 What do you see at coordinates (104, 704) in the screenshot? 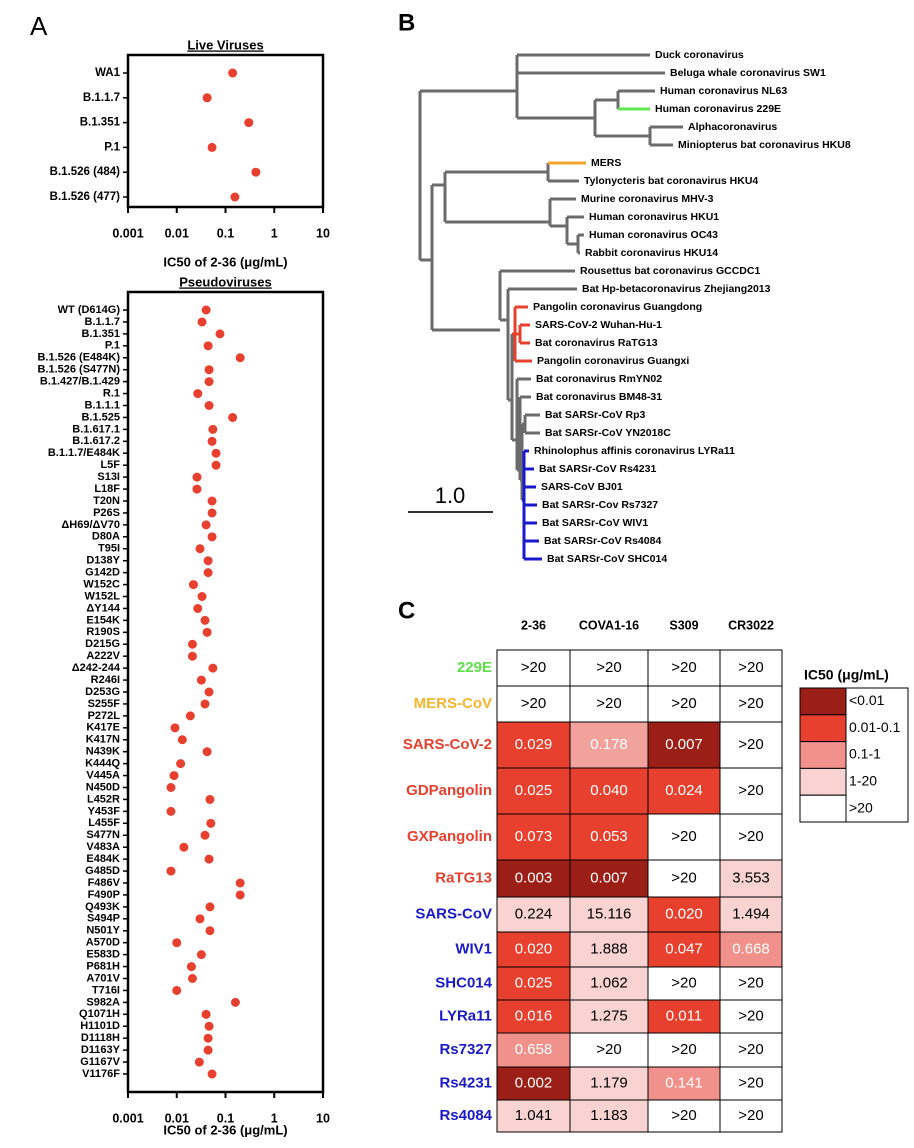
I see `y-tick-label: S255F` at bounding box center [104, 704].